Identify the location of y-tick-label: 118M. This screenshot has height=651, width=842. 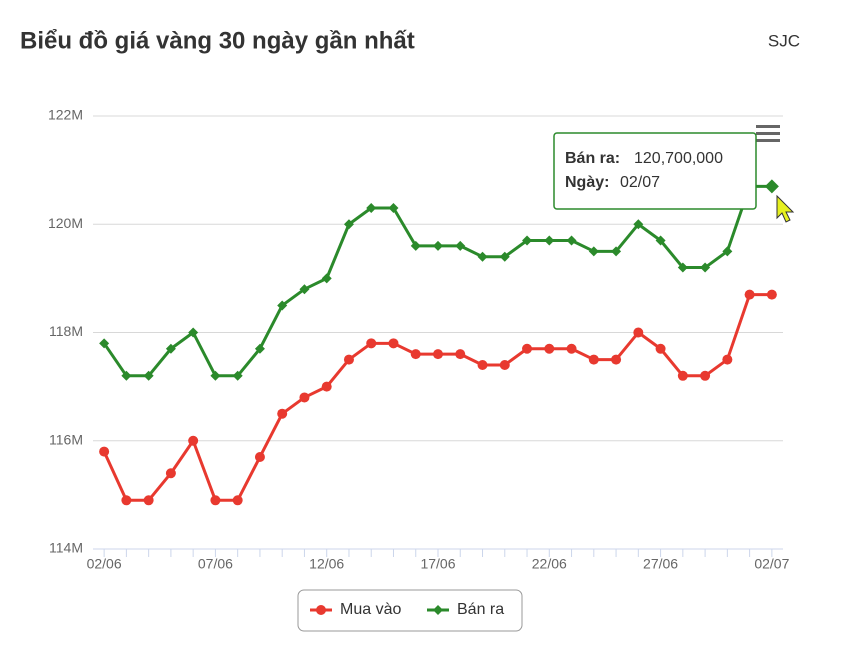
(66, 331).